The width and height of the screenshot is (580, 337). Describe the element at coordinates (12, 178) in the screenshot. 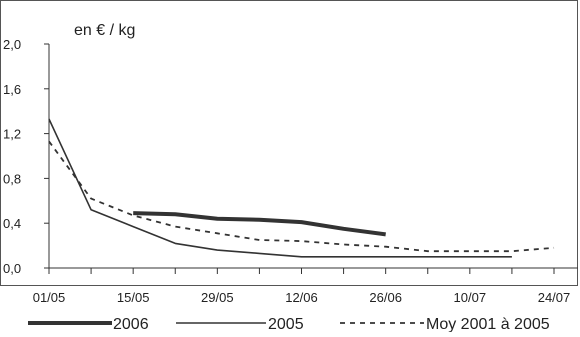

I see `y-tick-label: 0,8` at that location.